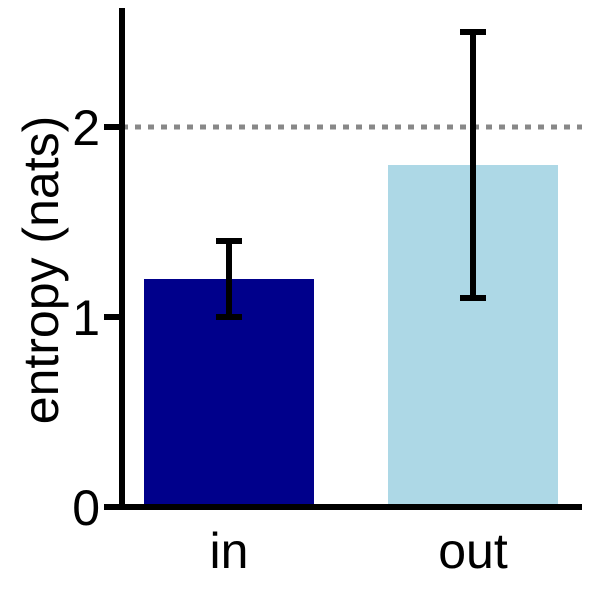 The height and width of the screenshot is (590, 590). What do you see at coordinates (86, 128) in the screenshot?
I see `y-tick-label-2: 2` at bounding box center [86, 128].